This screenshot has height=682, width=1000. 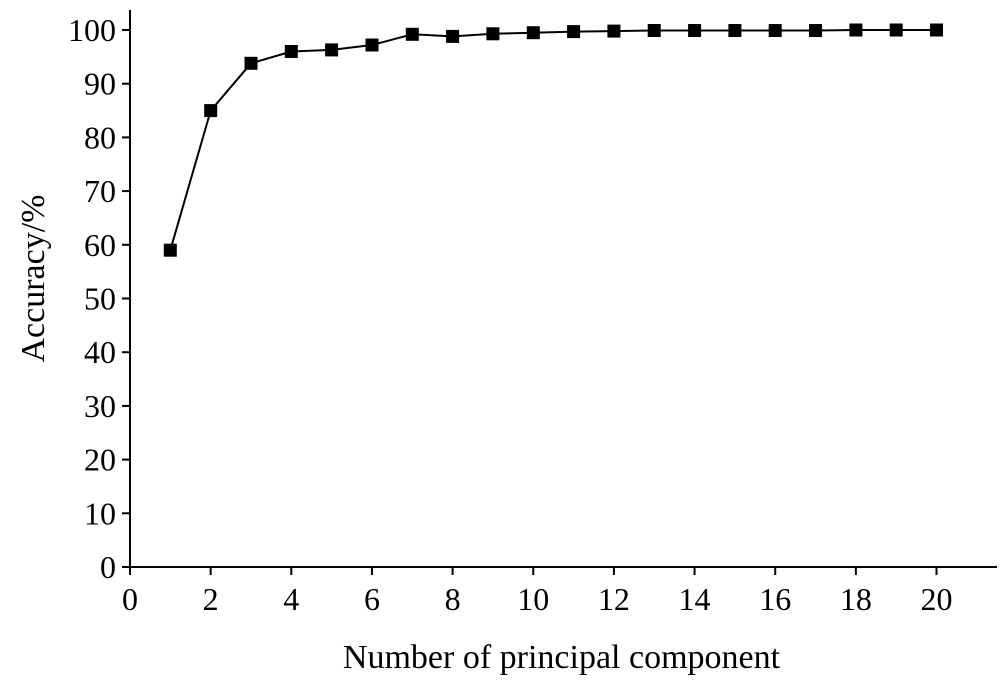 What do you see at coordinates (562, 657) in the screenshot?
I see `x-axis-title: Number of principal component` at bounding box center [562, 657].